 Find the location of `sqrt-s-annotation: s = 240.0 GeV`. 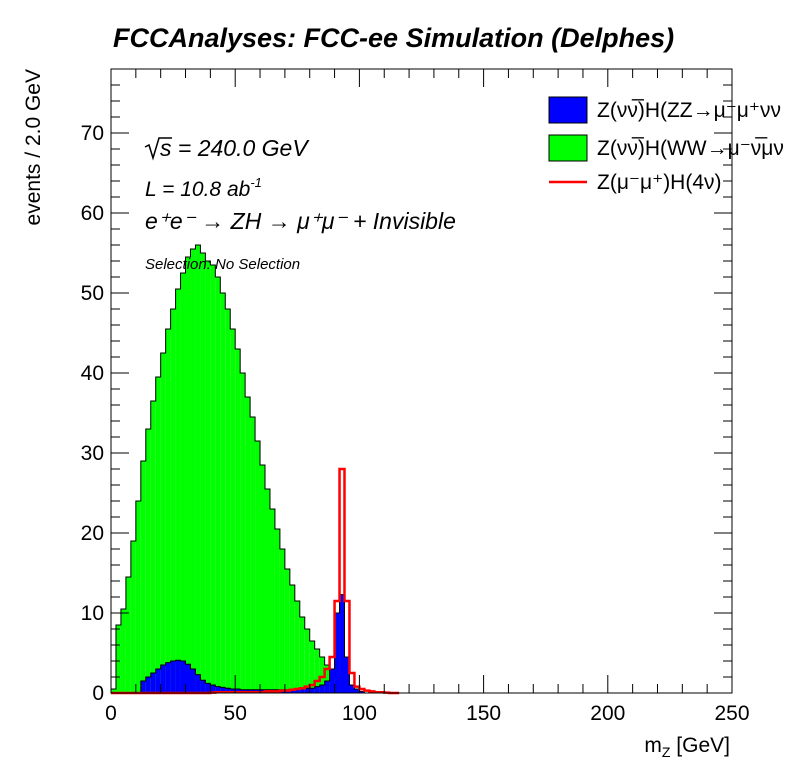

sqrt-s-annotation: s = 240.0 GeV is located at coordinates (227, 148).